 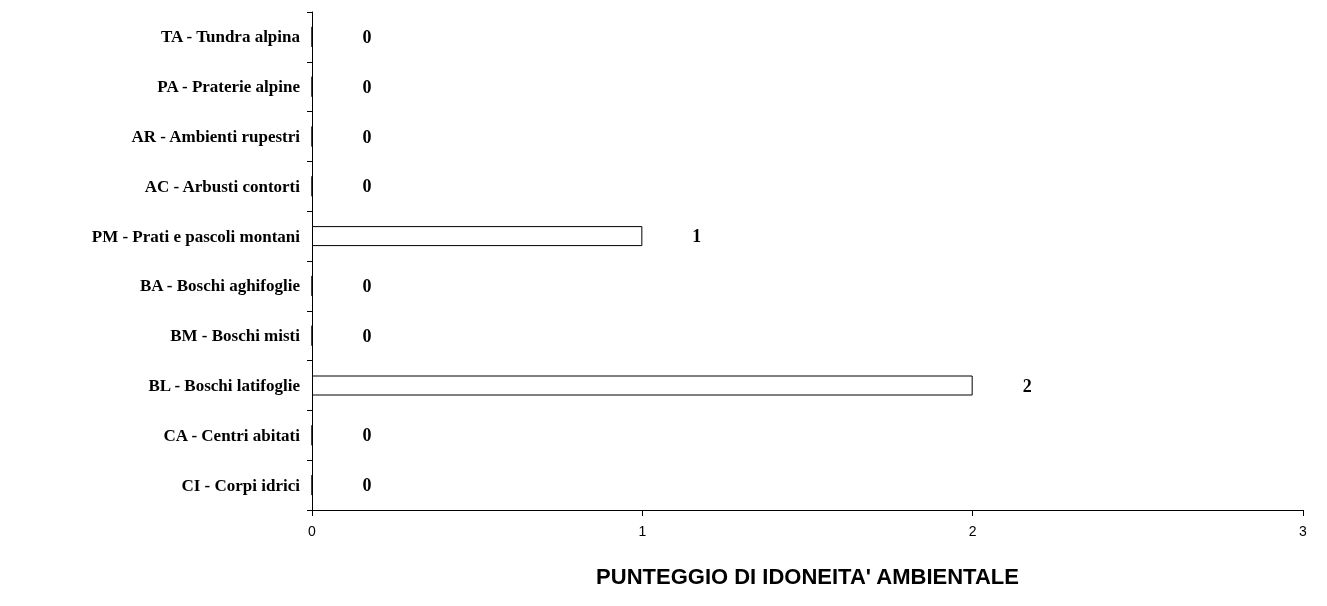 What do you see at coordinates (642, 531) in the screenshot?
I see `x-tick-label: 1` at bounding box center [642, 531].